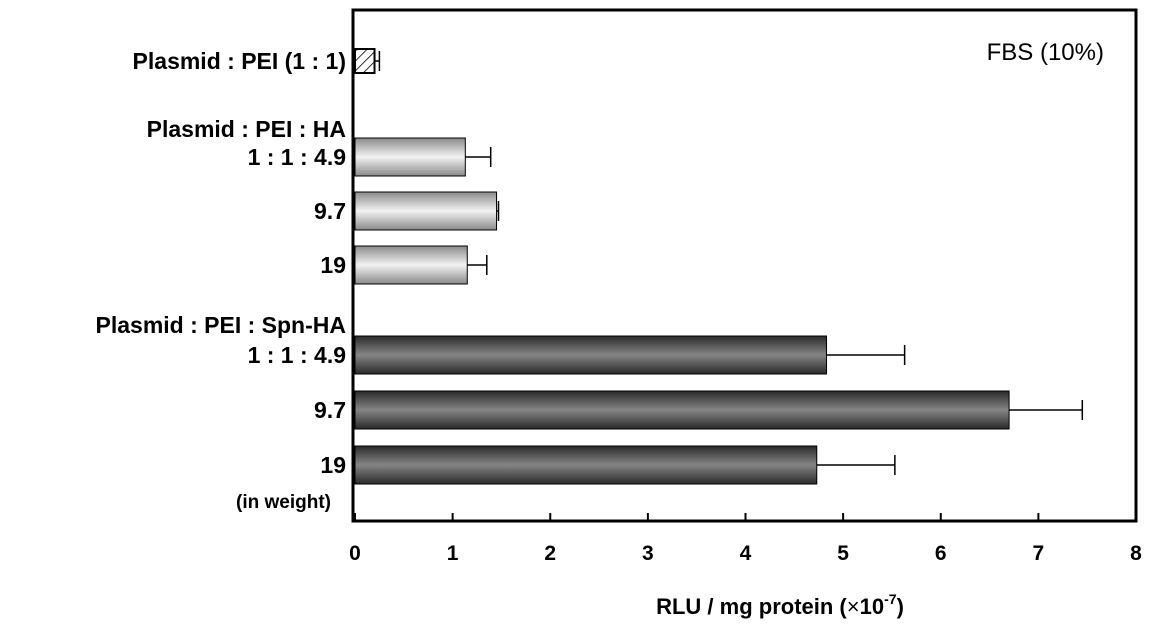  I want to click on x-axis-title: RLU / mg protein (×10-7), so click(780, 605).